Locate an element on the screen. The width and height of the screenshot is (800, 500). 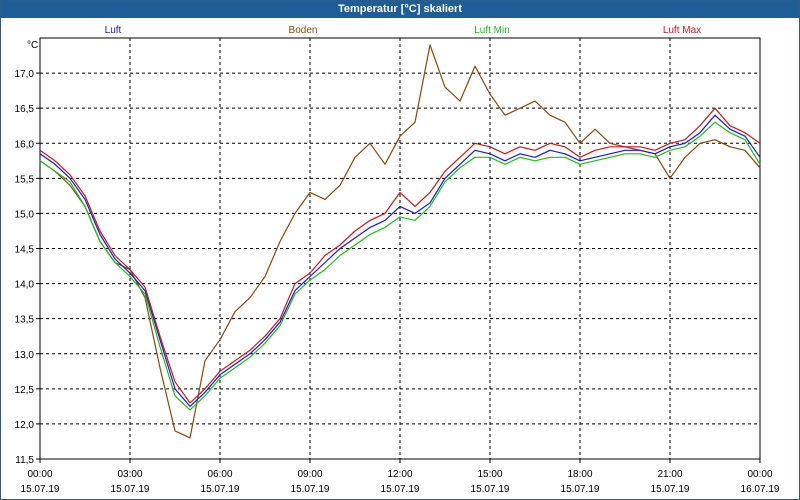
y-tick-label: 13,0 is located at coordinates (25, 355).